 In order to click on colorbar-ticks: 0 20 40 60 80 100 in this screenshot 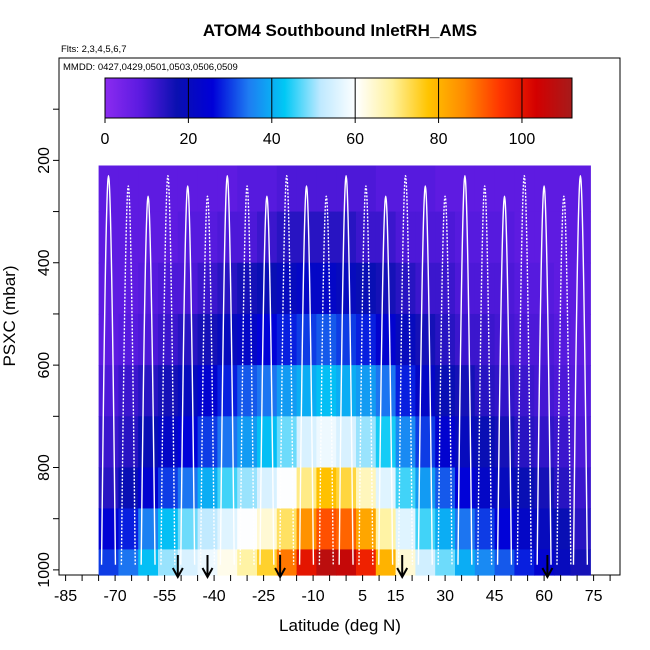, I will do `click(318, 113)`.